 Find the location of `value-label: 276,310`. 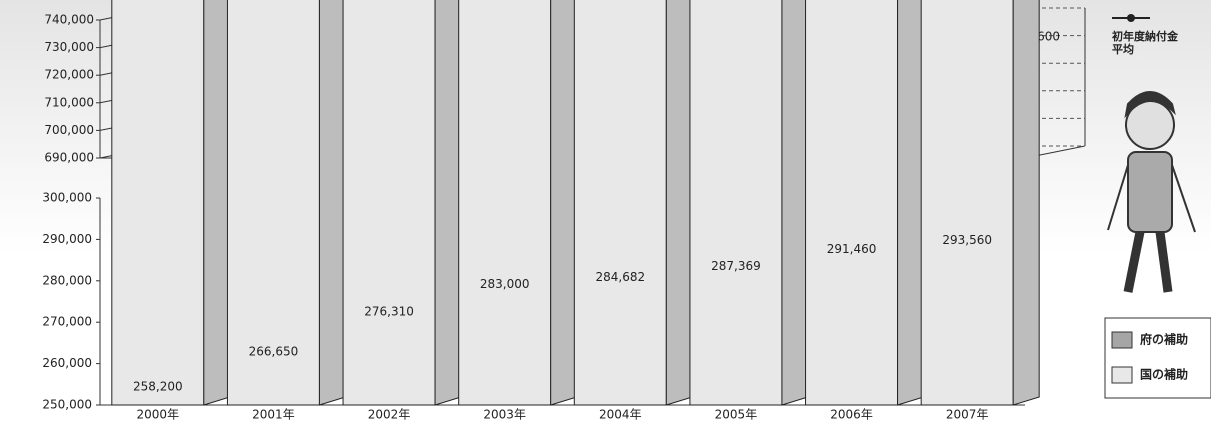

value-label: 276,310 is located at coordinates (389, 312).